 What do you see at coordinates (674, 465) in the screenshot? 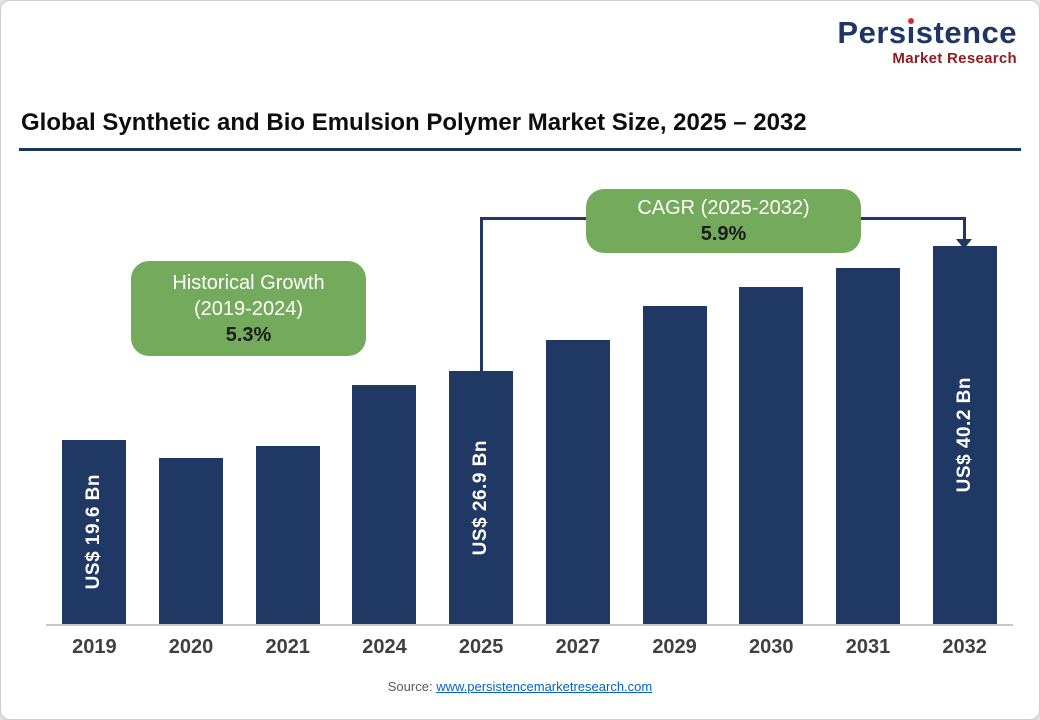
I see `bar-2029` at bounding box center [674, 465].